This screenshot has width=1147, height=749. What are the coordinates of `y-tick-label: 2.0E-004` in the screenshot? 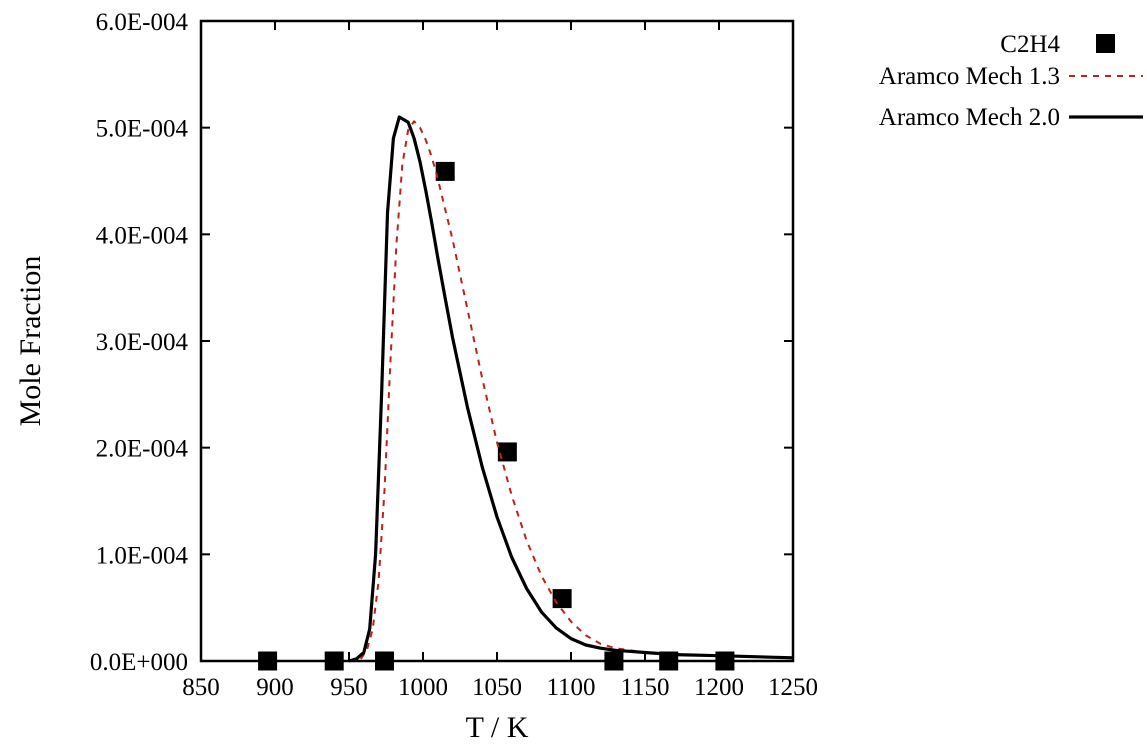 It's located at (142, 449).